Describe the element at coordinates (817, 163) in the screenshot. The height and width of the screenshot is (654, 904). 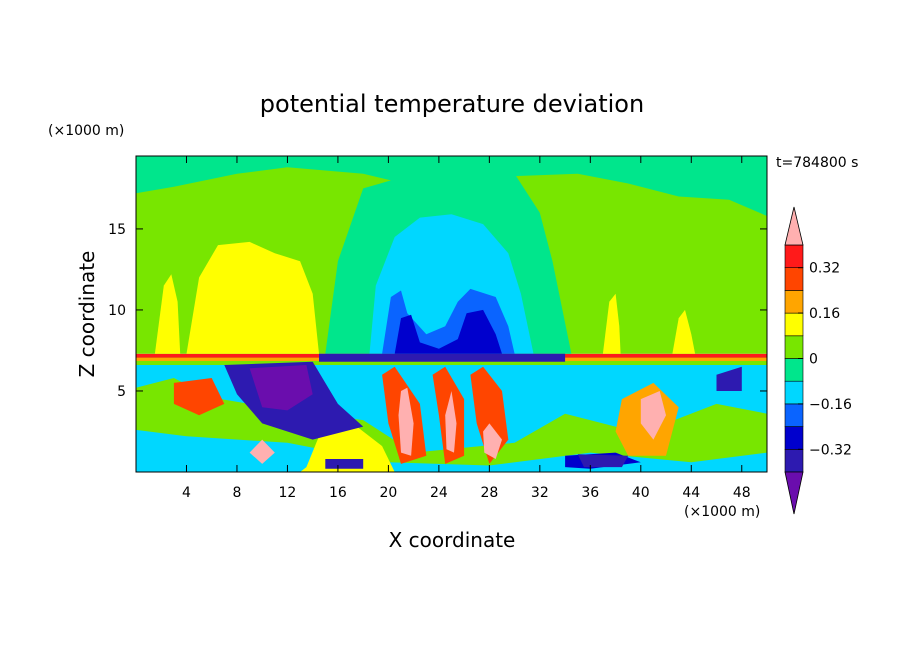
I see `time-label: t=784800 s` at that location.